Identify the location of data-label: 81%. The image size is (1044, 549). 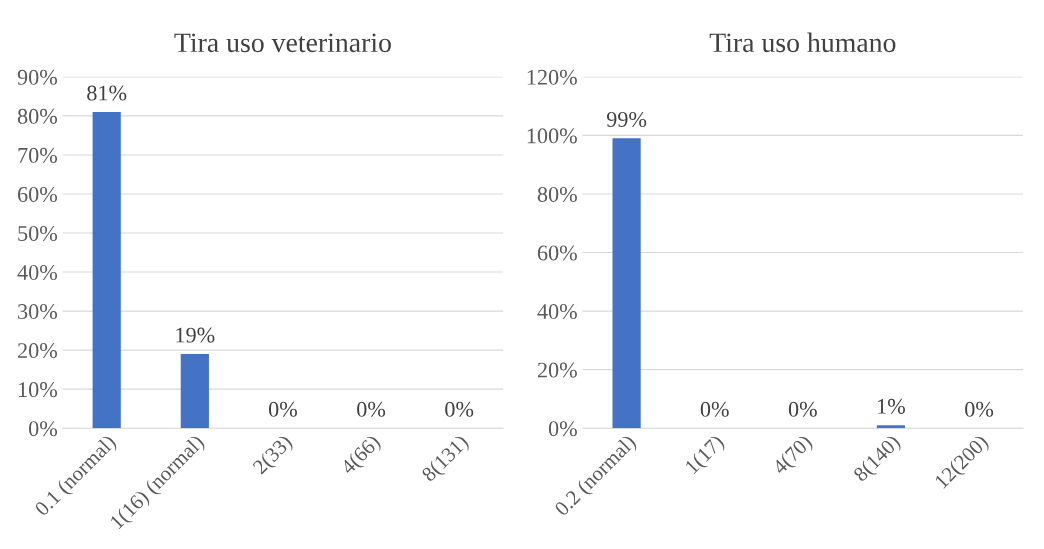
(107, 93).